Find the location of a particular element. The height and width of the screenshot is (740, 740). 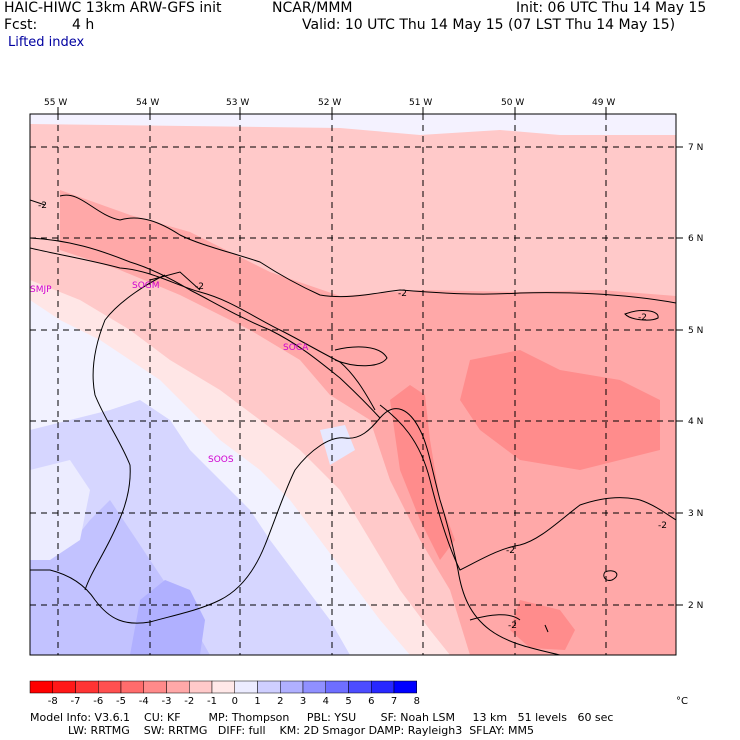

lon-label: 49 W is located at coordinates (603, 103).